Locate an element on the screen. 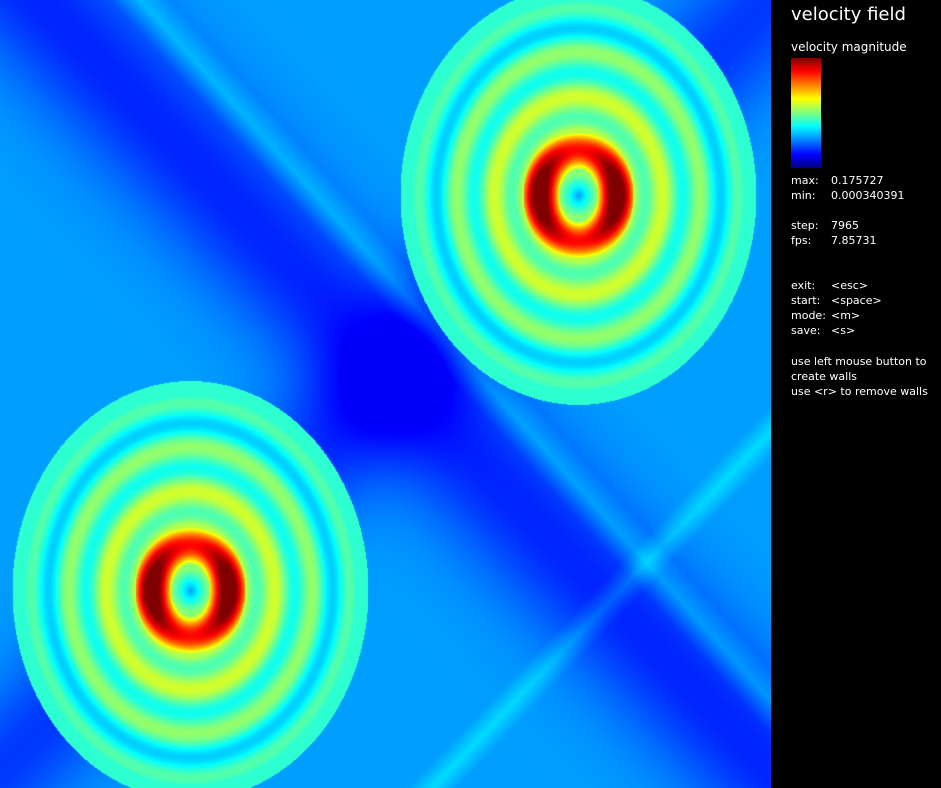 Image resolution: width=941 pixels, height=788 pixels. stat-fps: fps: 7.85731 is located at coordinates (834, 240).